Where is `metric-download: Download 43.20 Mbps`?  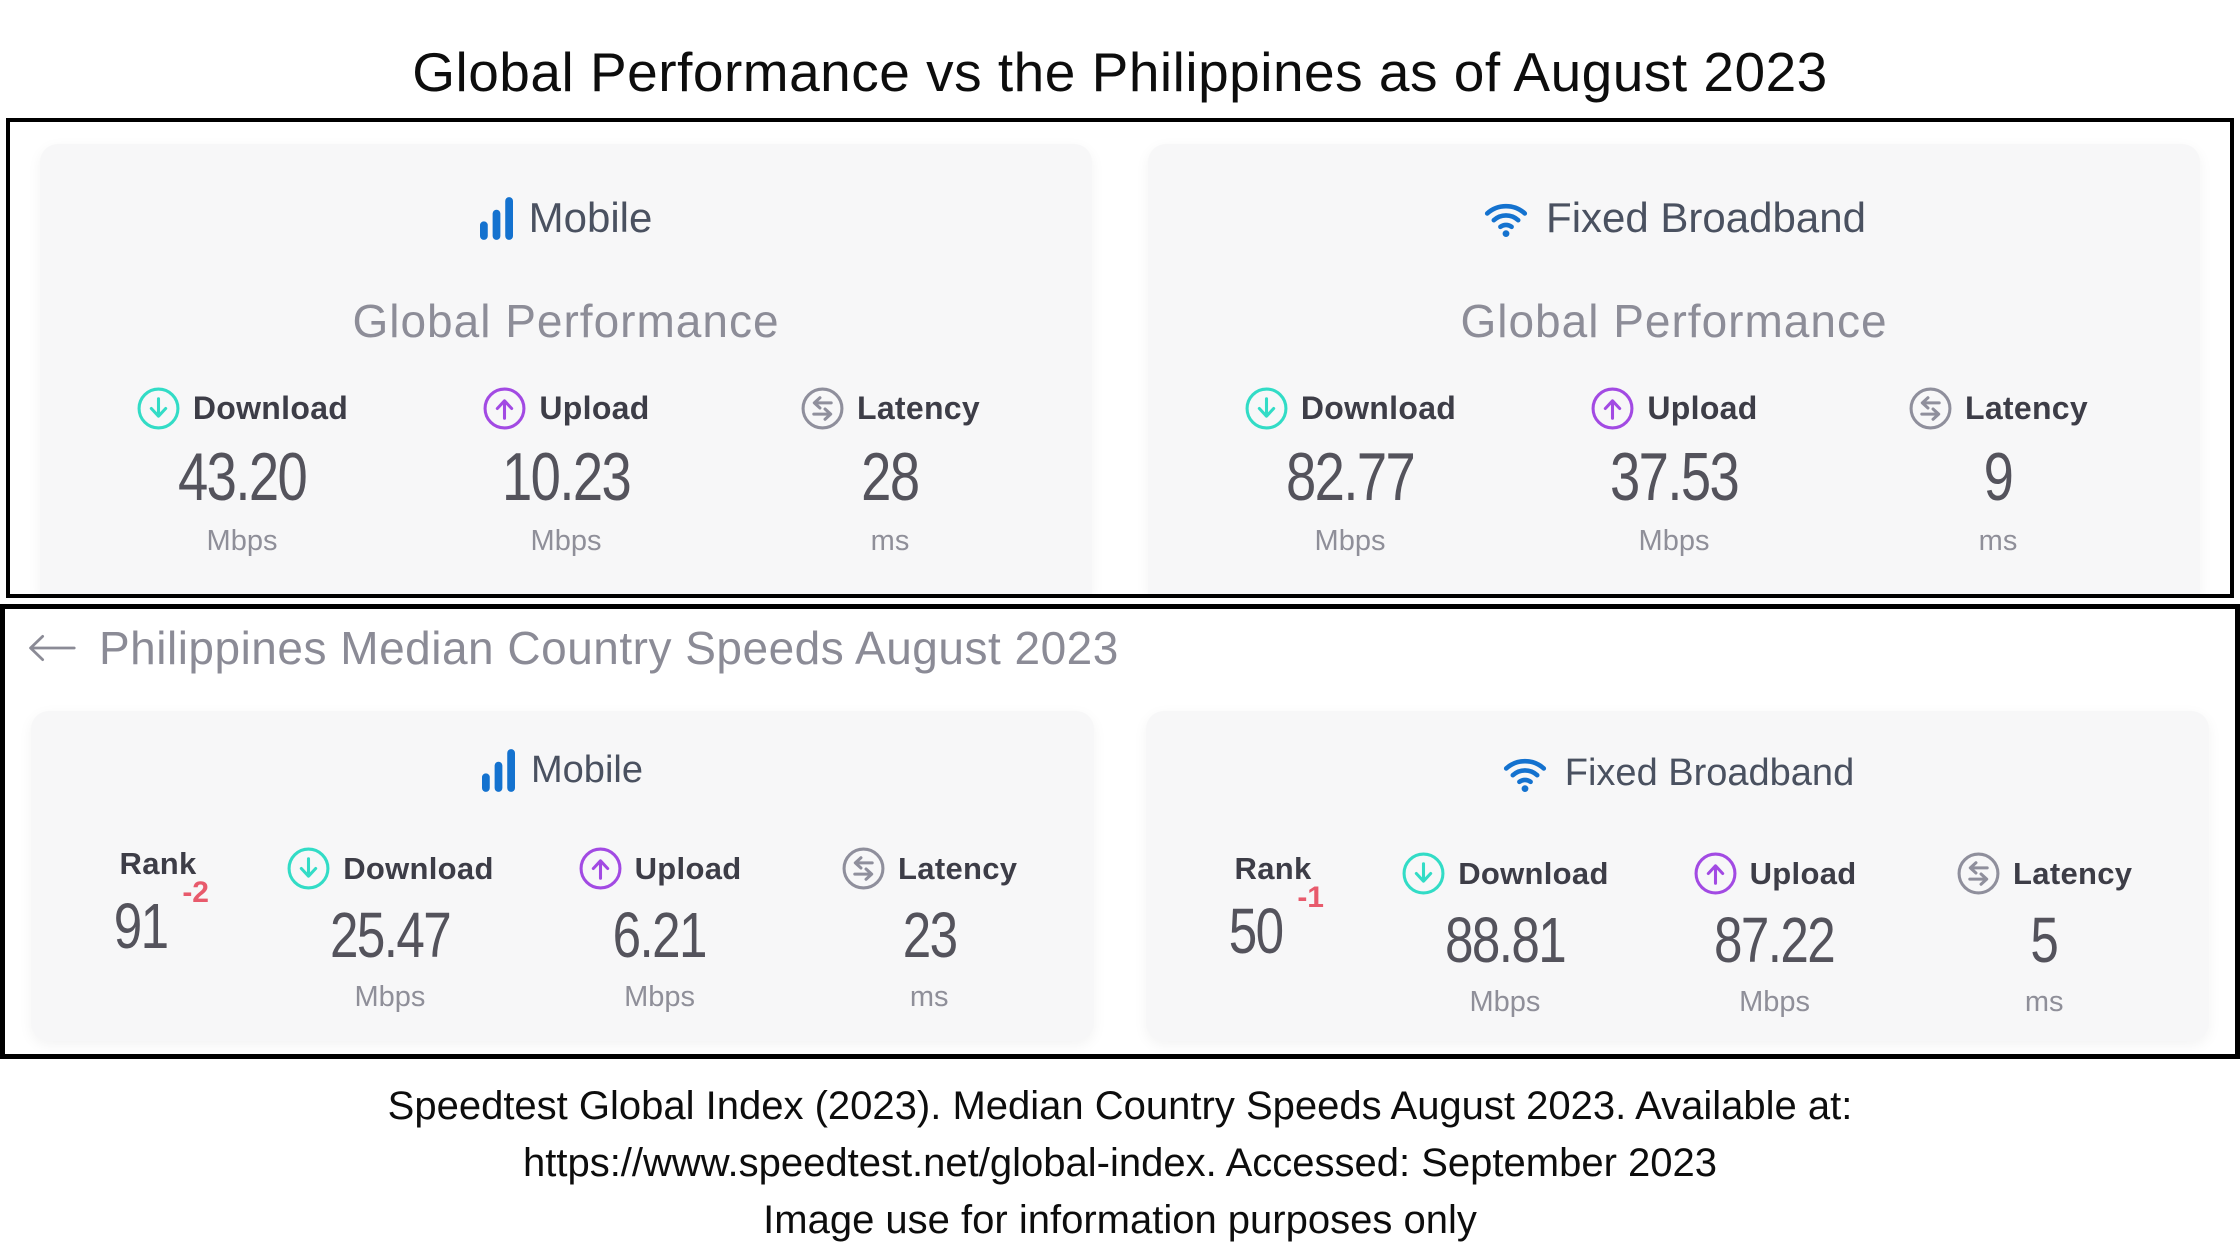 metric-download: Download 43.20 Mbps is located at coordinates (242, 472).